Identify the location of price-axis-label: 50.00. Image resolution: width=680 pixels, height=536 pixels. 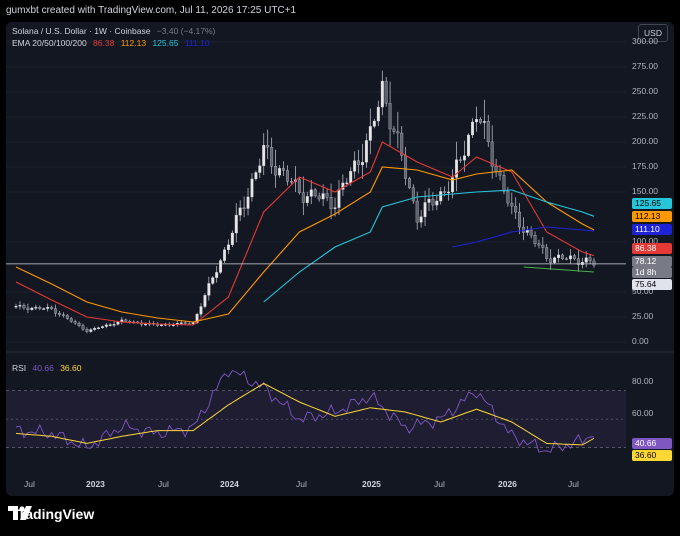
(643, 291).